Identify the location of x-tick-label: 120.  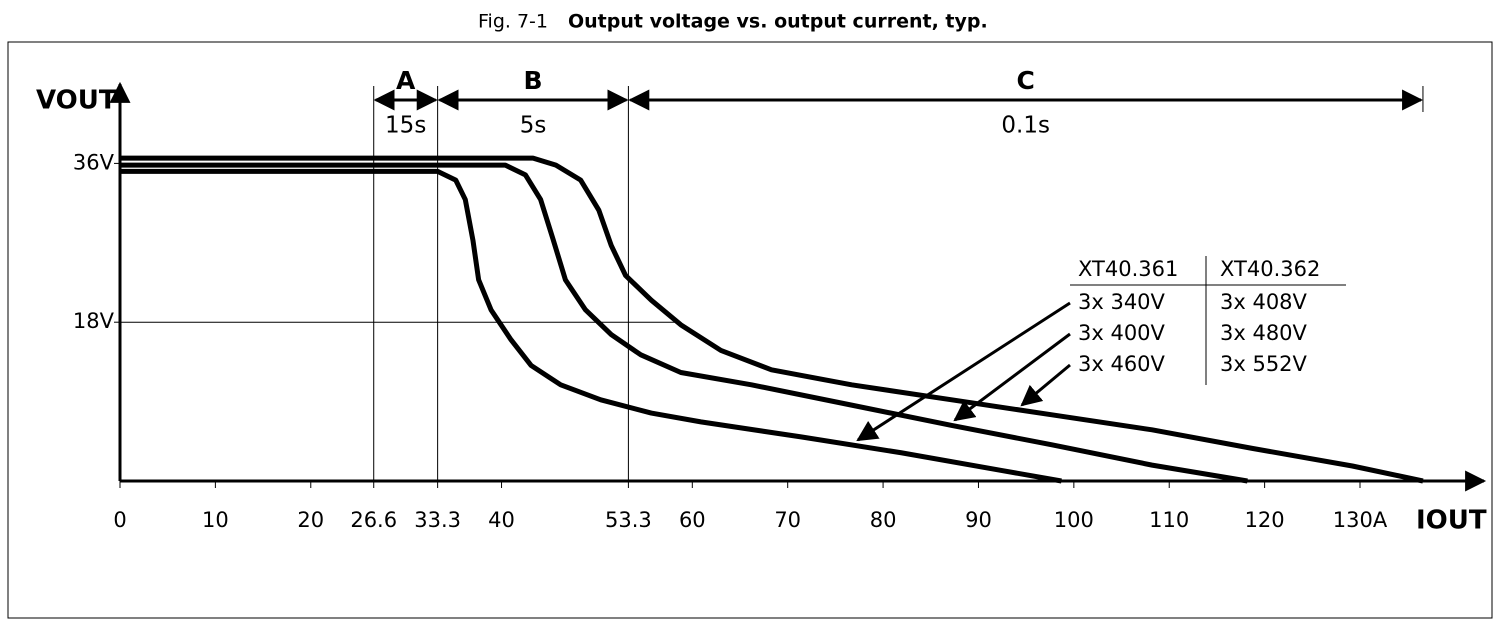
(1265, 520).